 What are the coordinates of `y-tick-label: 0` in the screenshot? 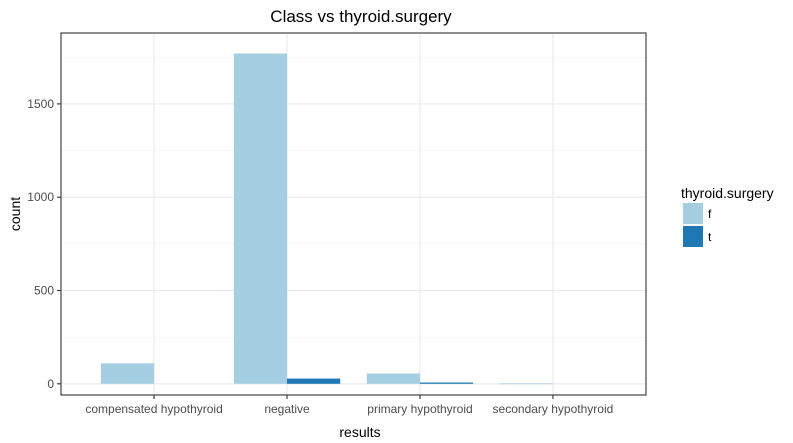 It's located at (50, 384).